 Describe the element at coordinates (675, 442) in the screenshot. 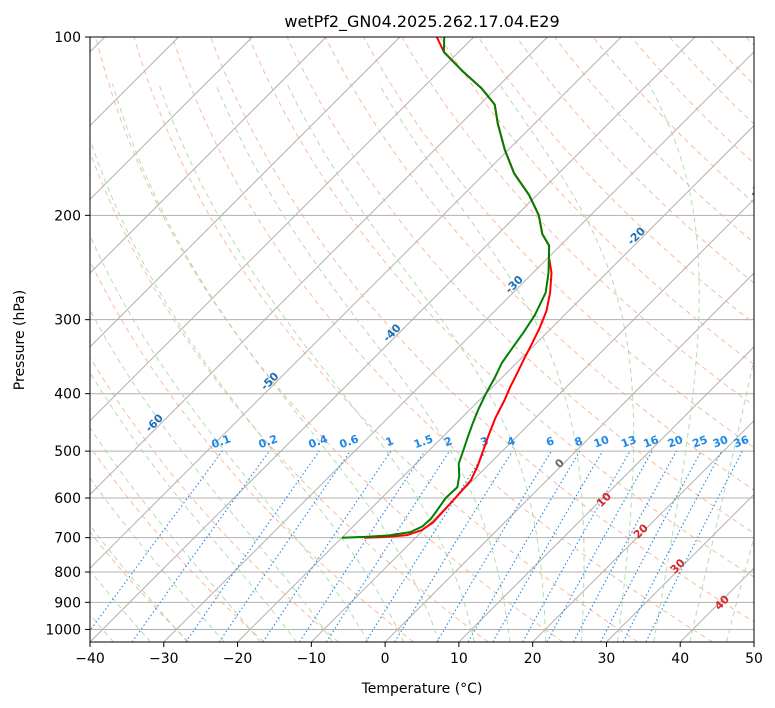

I see `mixing-ratio-label: 20` at that location.